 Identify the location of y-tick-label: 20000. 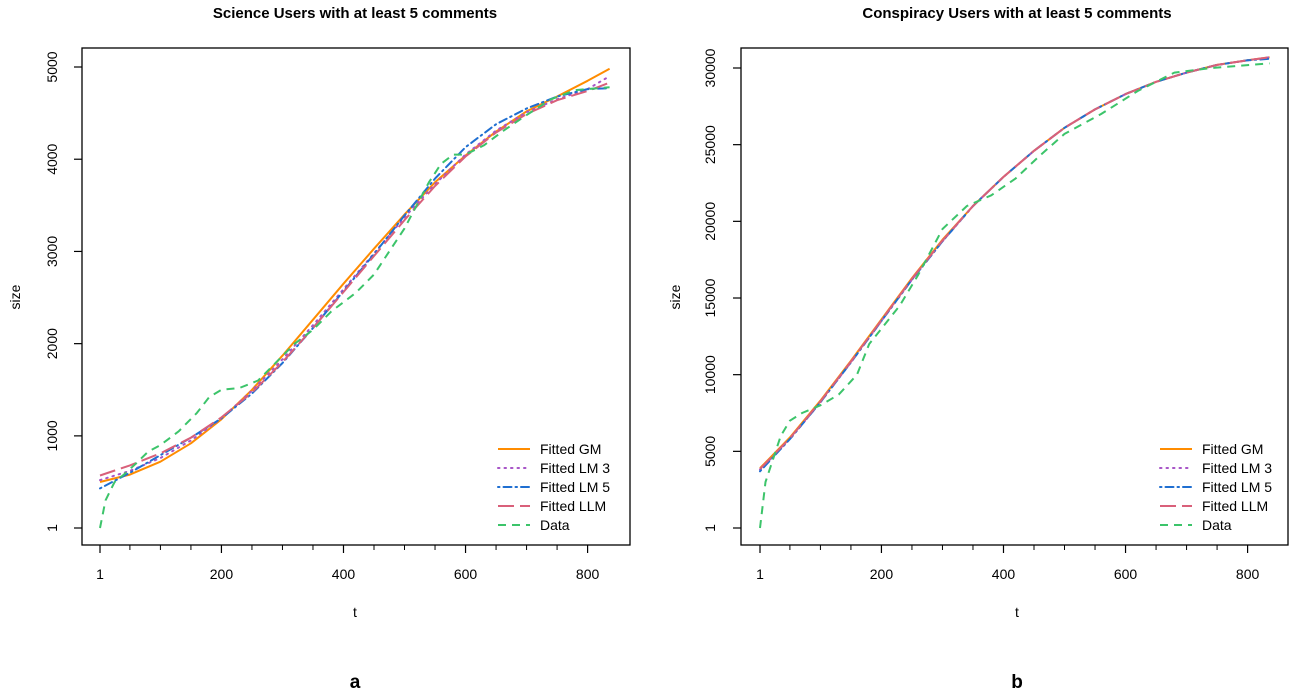
(710, 221).